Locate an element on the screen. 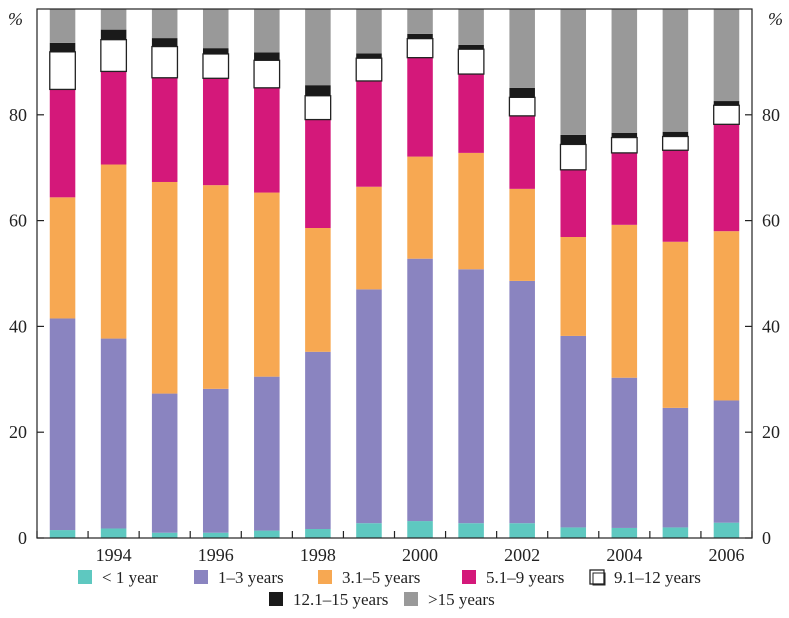 Image resolution: width=789 pixels, height=618 pixels. legend-label-6: >15 years is located at coordinates (461, 599).